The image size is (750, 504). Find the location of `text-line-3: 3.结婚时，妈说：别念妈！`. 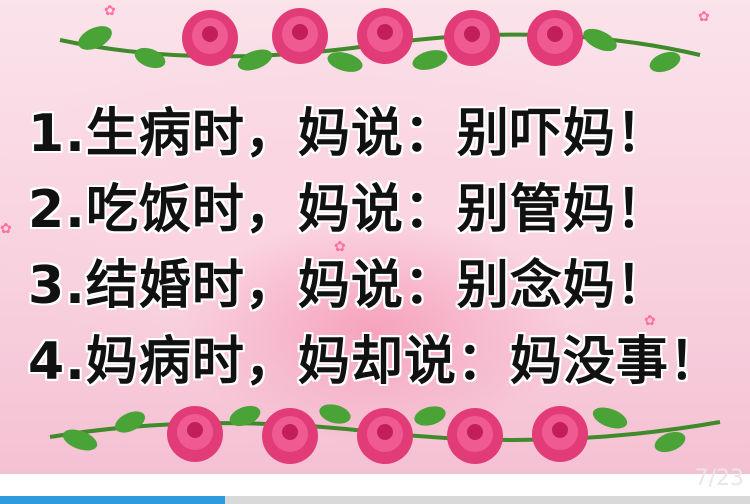

text-line-3: 3.结婚时，妈说：别念妈！ is located at coordinates (348, 286).